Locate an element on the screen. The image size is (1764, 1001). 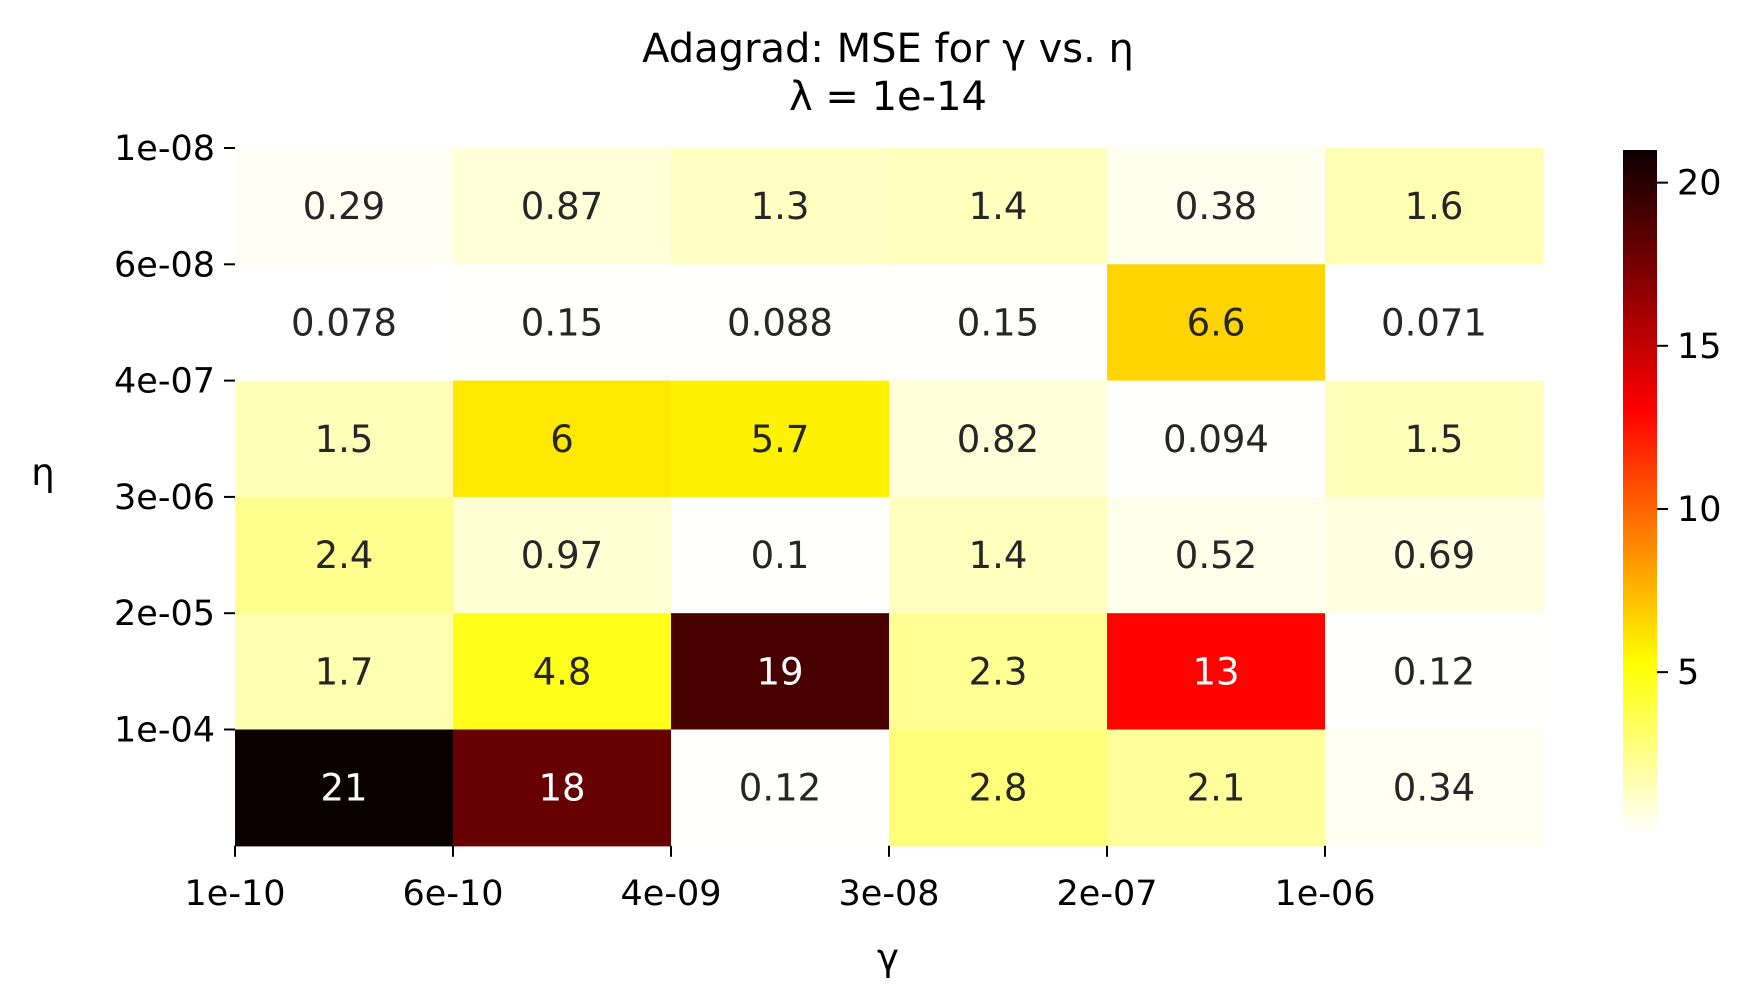
colorbar is located at coordinates (1640, 491).